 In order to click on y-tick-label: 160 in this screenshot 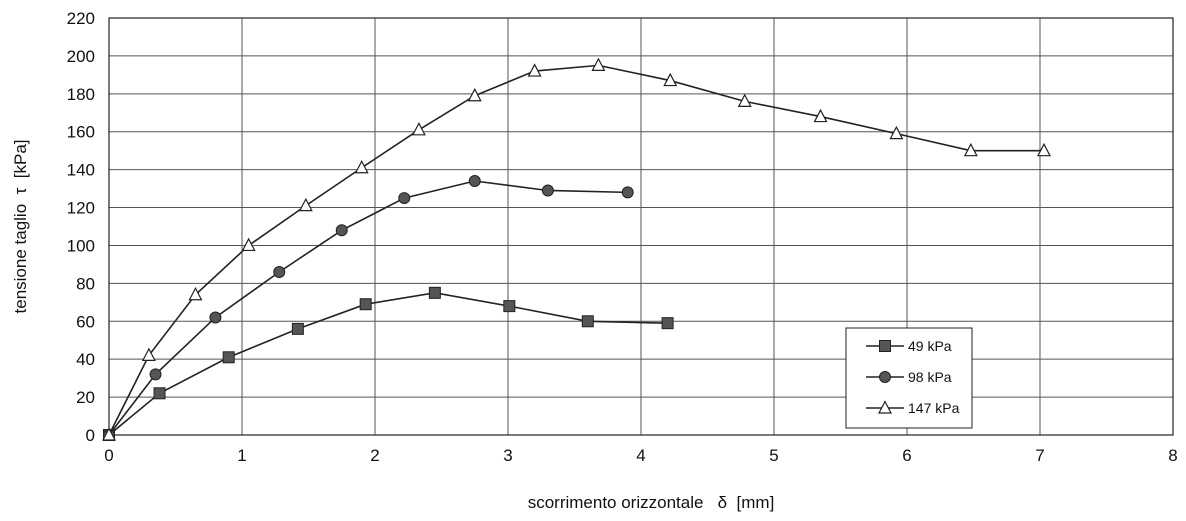, I will do `click(81, 132)`.